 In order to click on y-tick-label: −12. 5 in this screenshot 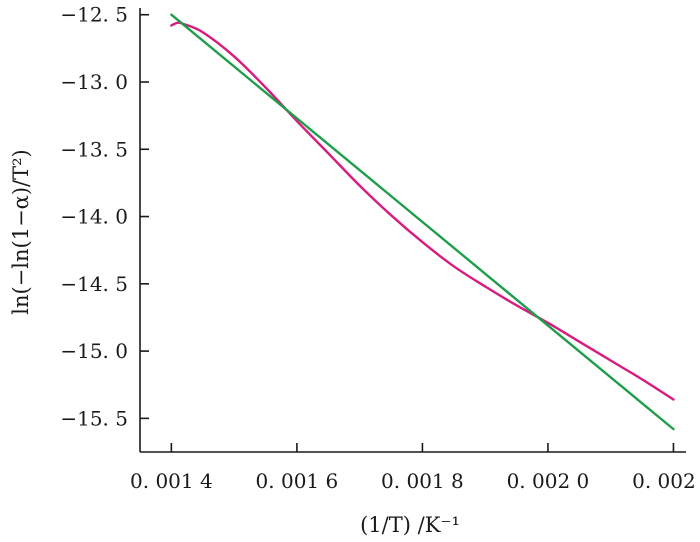, I will do `click(94, 15)`.